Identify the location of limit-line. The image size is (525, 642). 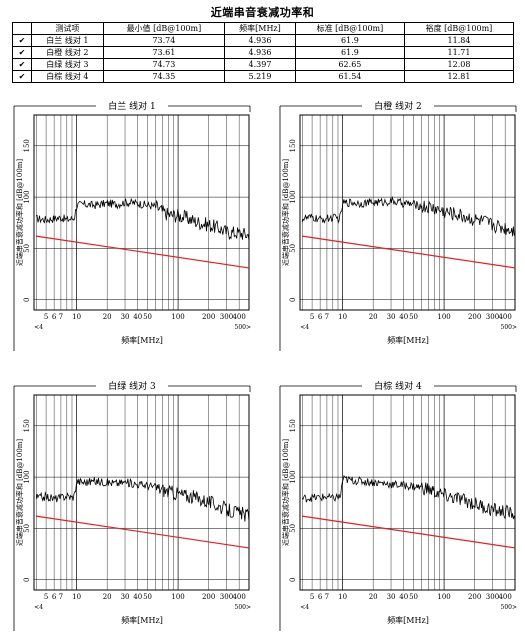
(409, 252).